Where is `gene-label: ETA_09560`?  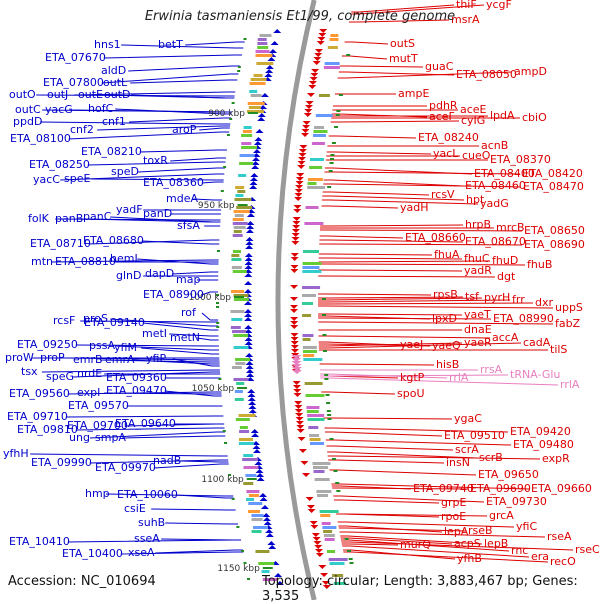 gene-label: ETA_09560 is located at coordinates (39, 393).